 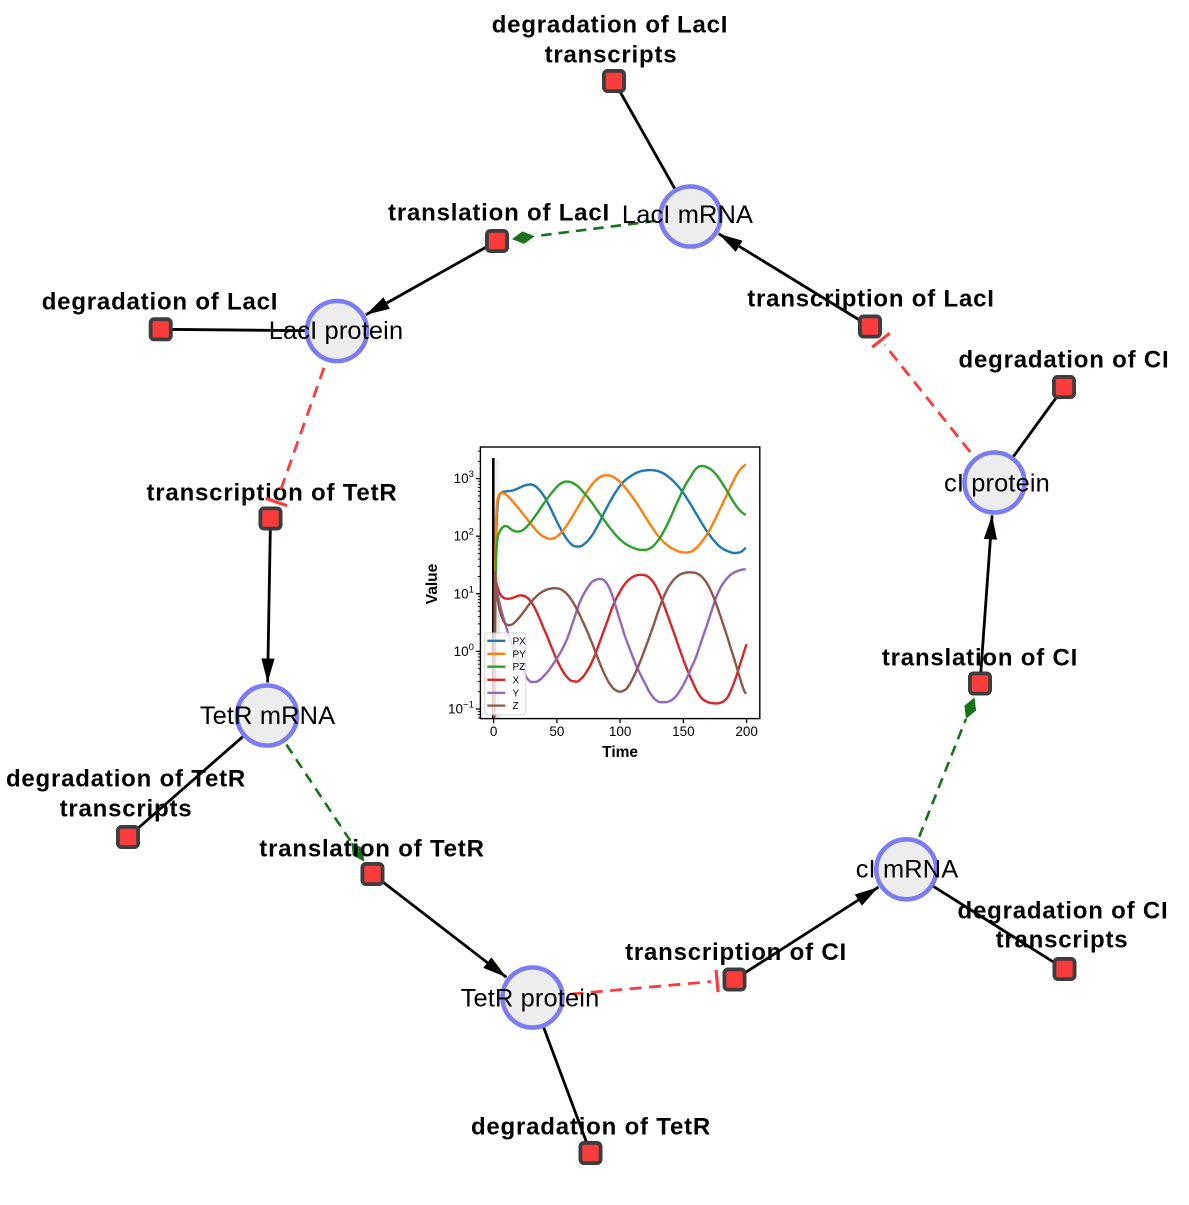 I want to click on svg-text: Value, so click(x=432, y=583).